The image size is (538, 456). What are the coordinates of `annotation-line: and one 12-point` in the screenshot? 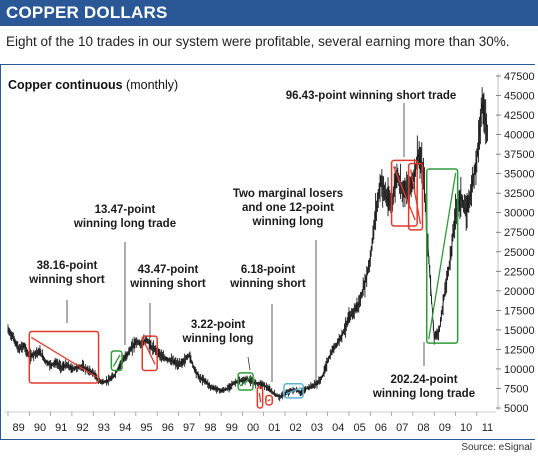 It's located at (288, 208).